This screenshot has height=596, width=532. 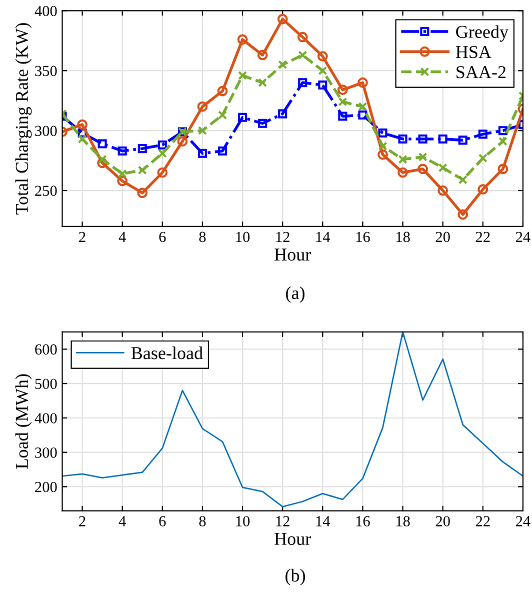 I want to click on legend-label: HSA, so click(x=474, y=52).